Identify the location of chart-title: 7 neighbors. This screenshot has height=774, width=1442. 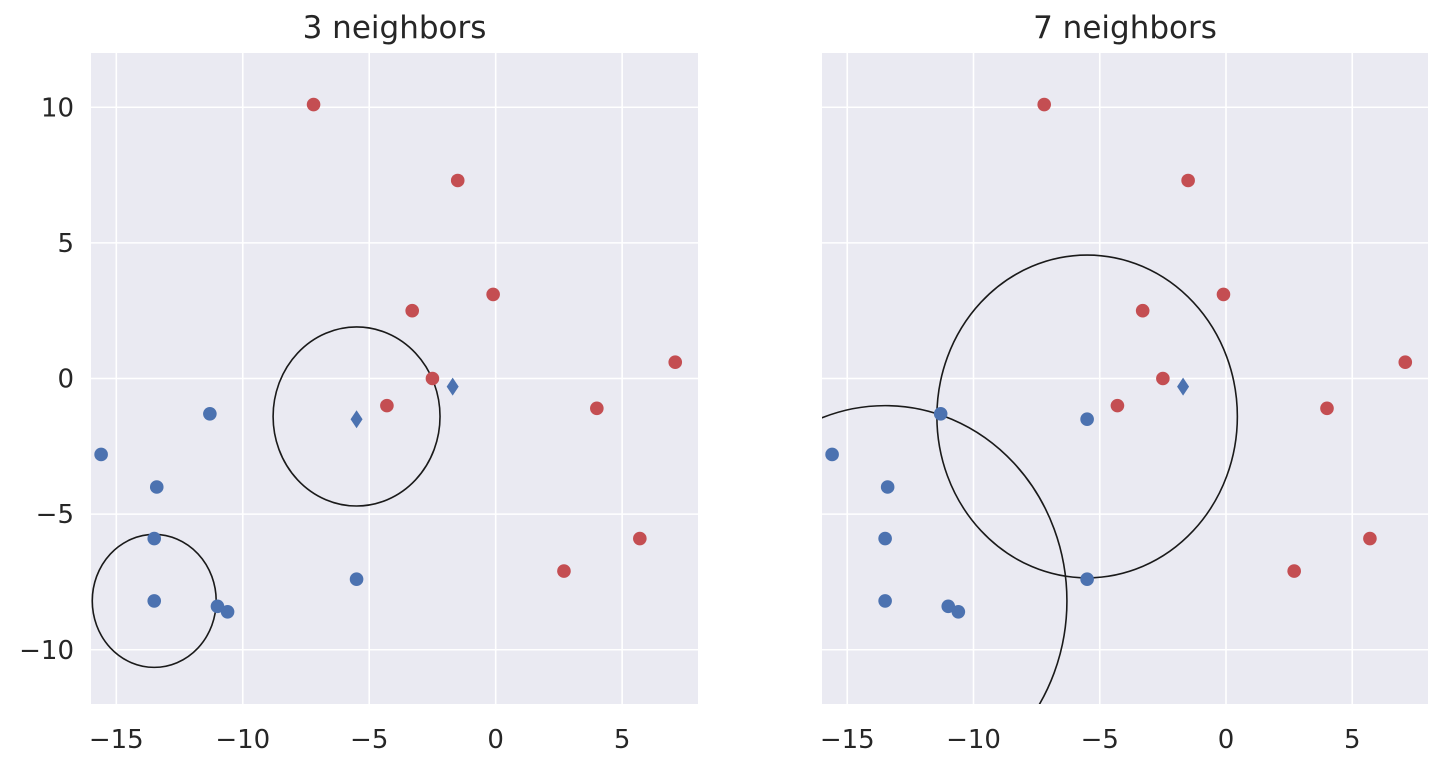
(1125, 28).